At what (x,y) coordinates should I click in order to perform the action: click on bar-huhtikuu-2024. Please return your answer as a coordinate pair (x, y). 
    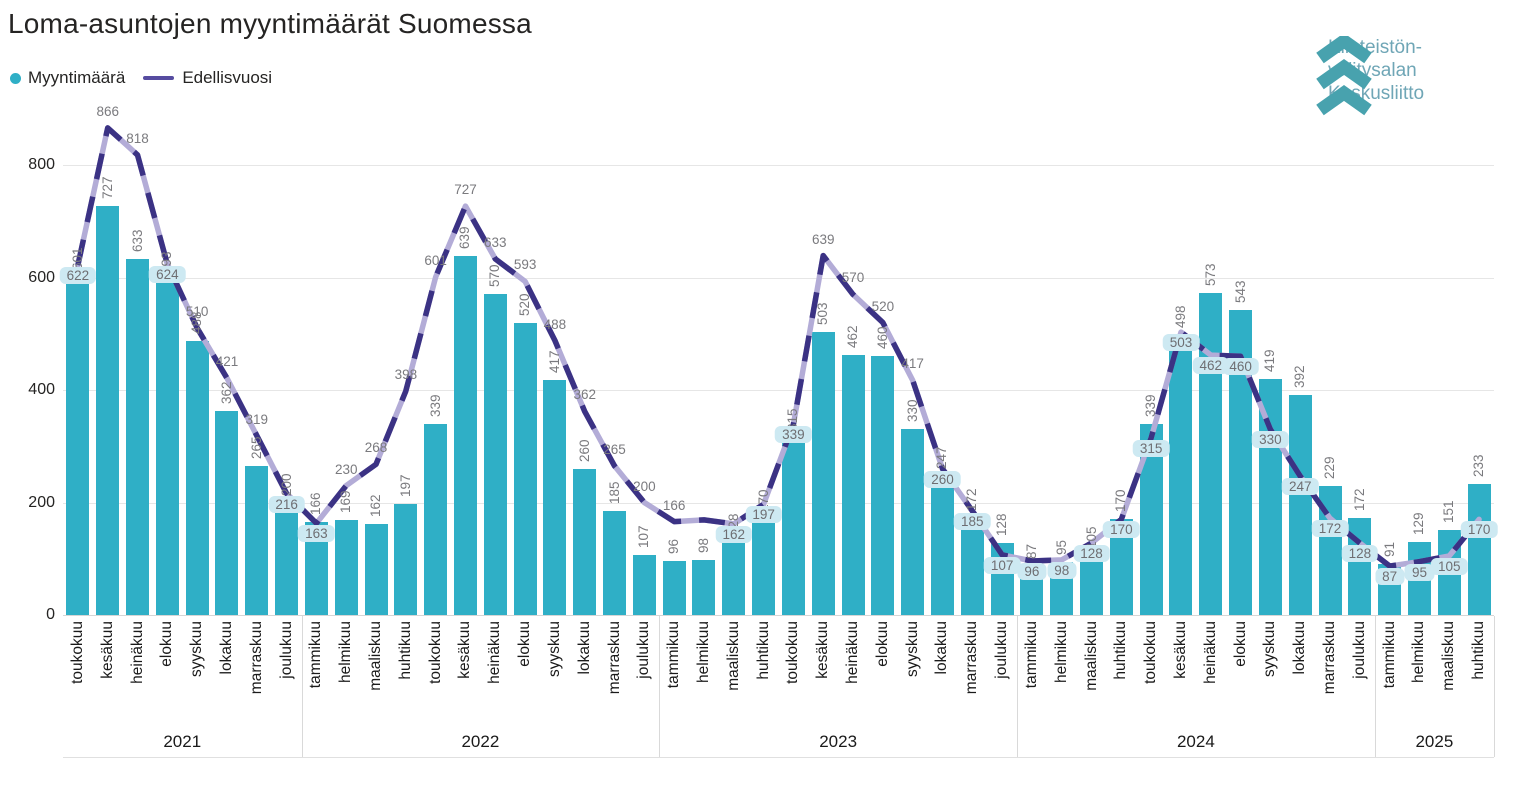
    Looking at the image, I should click on (1121, 567).